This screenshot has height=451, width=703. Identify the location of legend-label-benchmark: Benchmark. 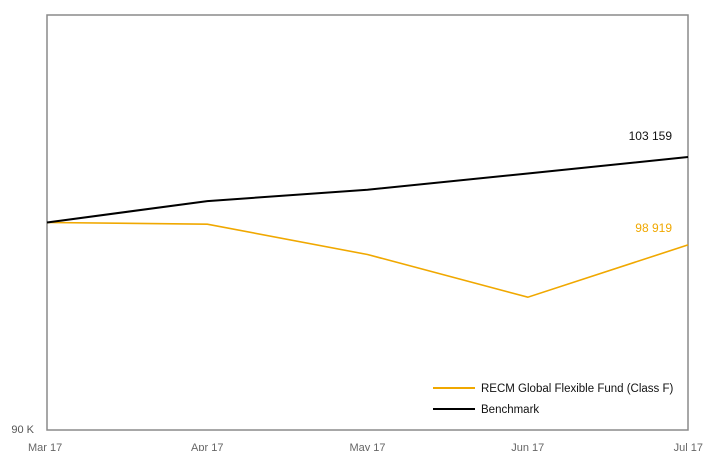
(510, 410).